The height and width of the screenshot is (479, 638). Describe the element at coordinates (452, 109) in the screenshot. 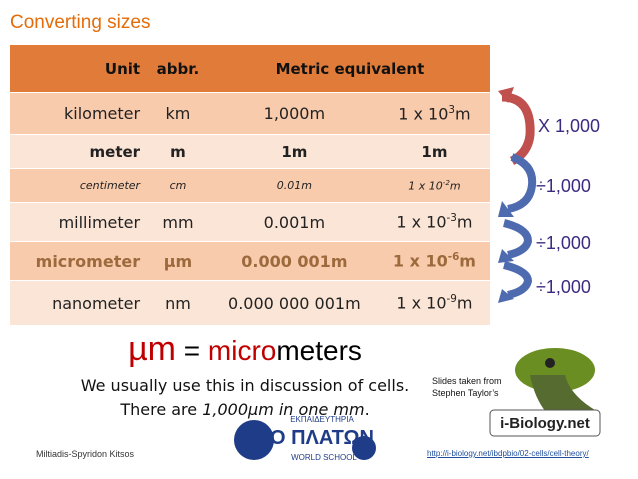

I see `sci-exponent: 3` at that location.